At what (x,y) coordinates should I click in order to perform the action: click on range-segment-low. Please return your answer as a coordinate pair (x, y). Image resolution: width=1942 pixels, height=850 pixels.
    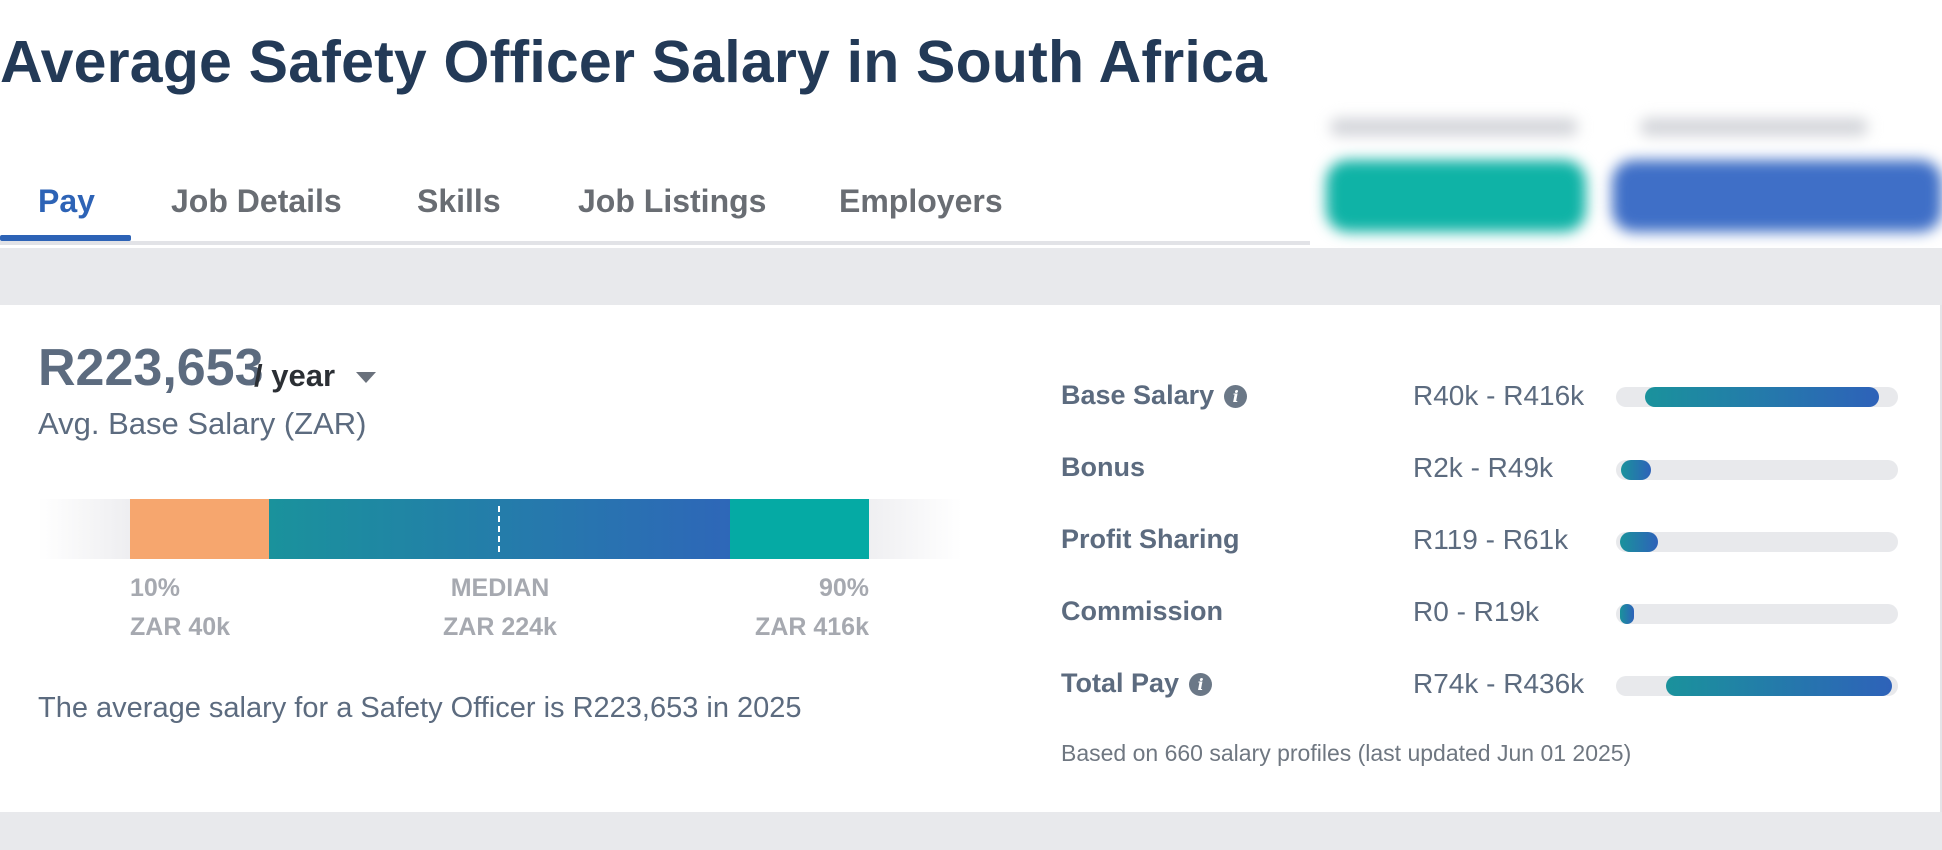
    Looking at the image, I should click on (199, 529).